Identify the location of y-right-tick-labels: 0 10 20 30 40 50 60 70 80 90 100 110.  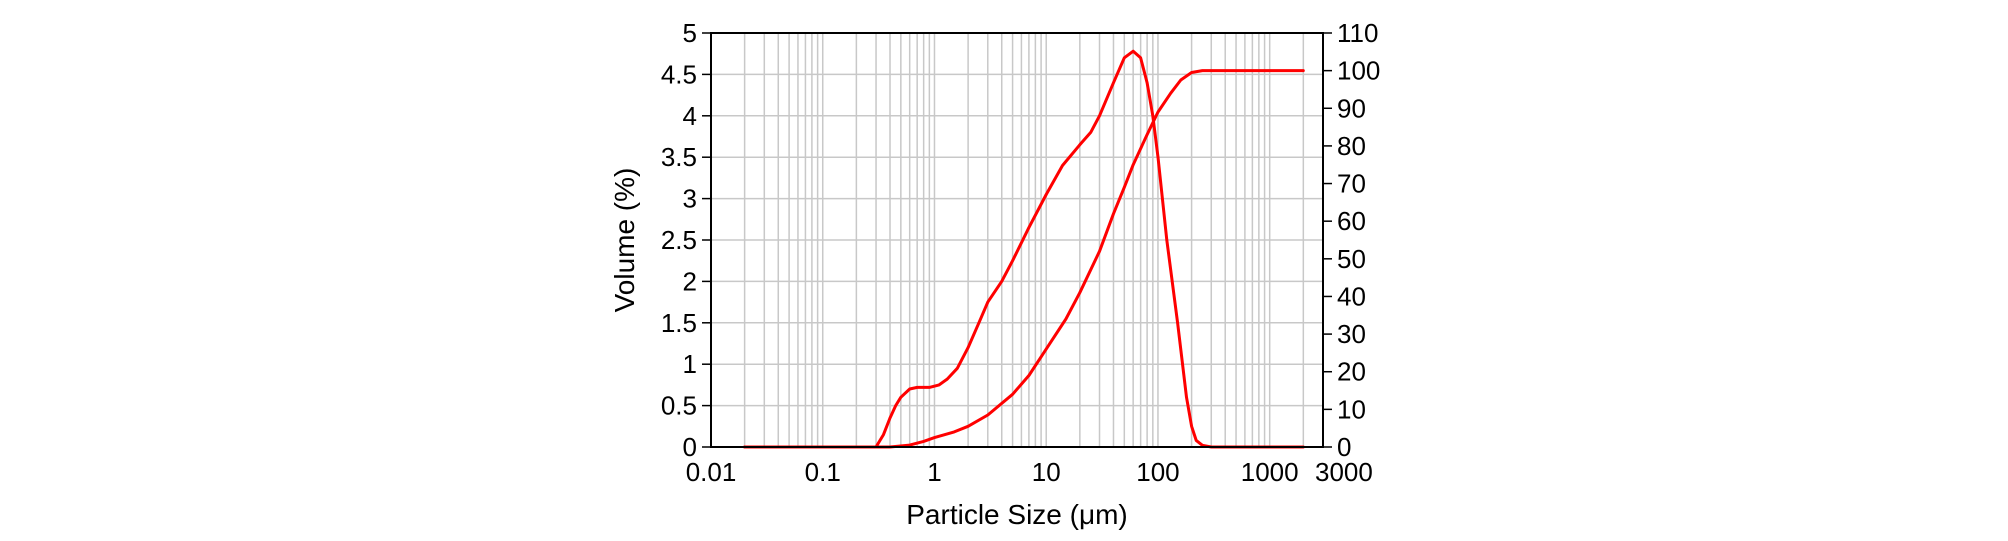
(1358, 240).